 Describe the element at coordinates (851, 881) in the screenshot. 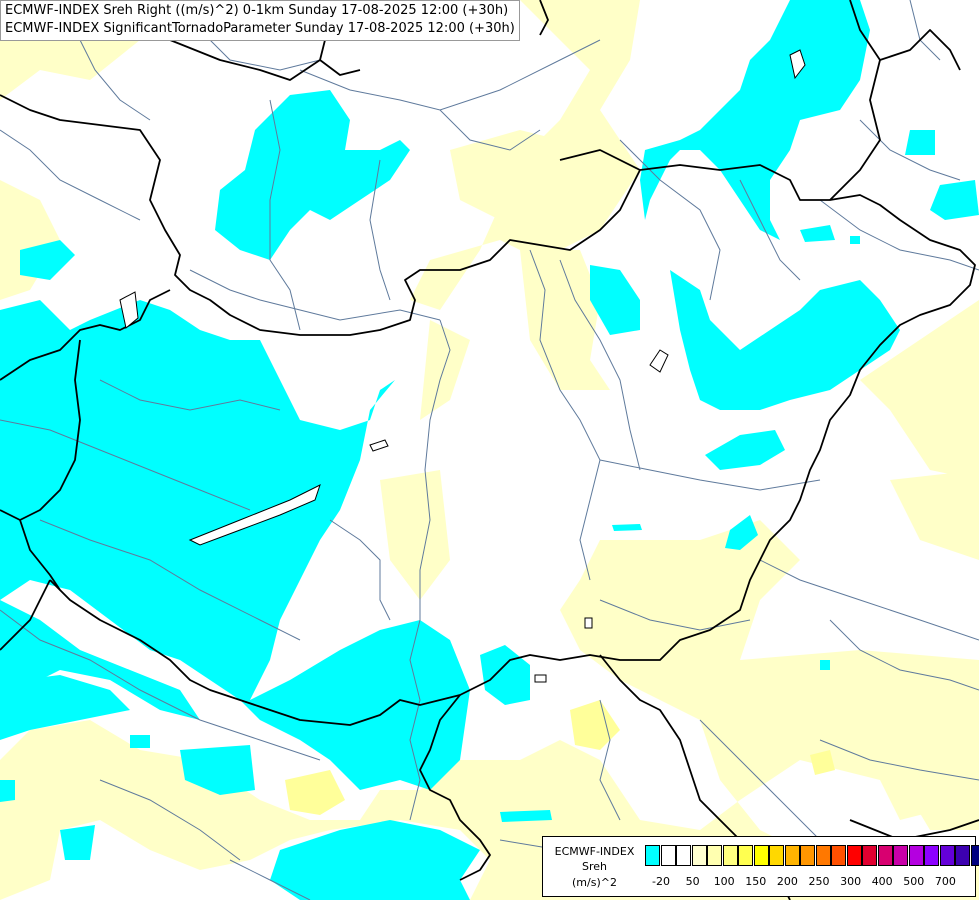

I see `legend-tick-label: 300` at that location.